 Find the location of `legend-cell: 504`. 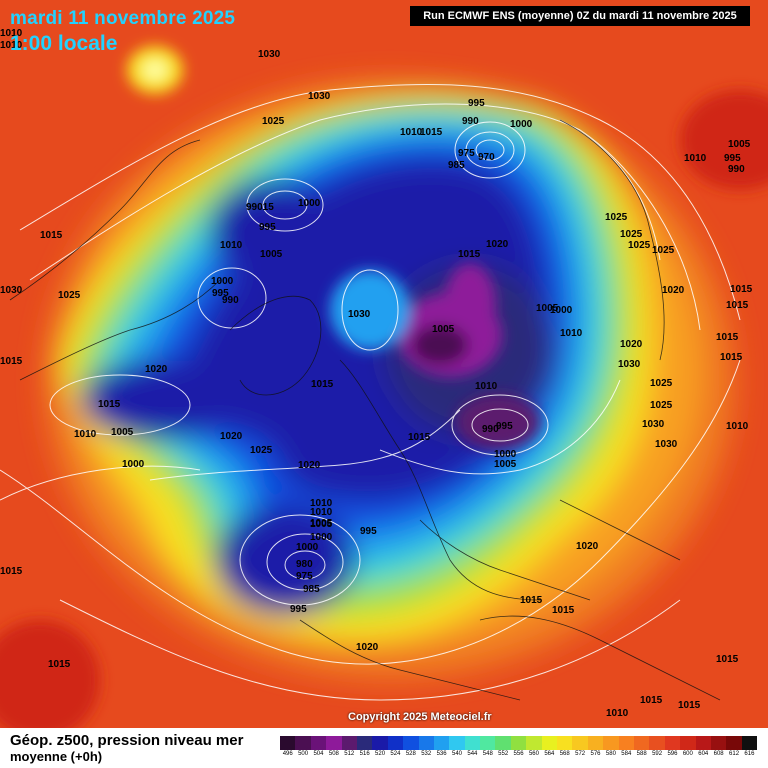

legend-cell: 504 is located at coordinates (318, 746).